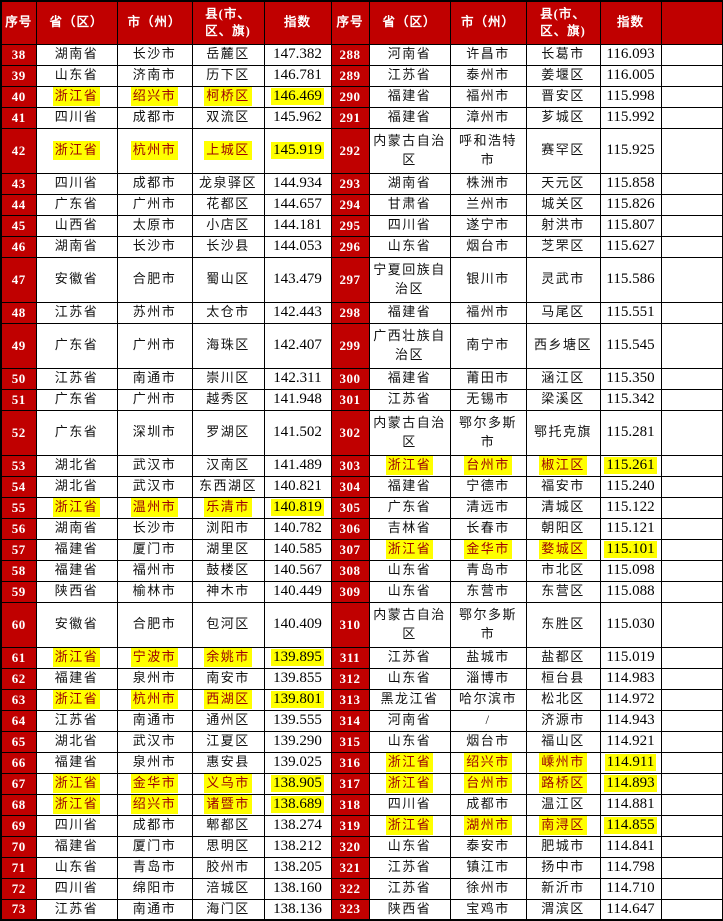  What do you see at coordinates (154, 762) in the screenshot?
I see `city-cell: 泉州市` at bounding box center [154, 762].